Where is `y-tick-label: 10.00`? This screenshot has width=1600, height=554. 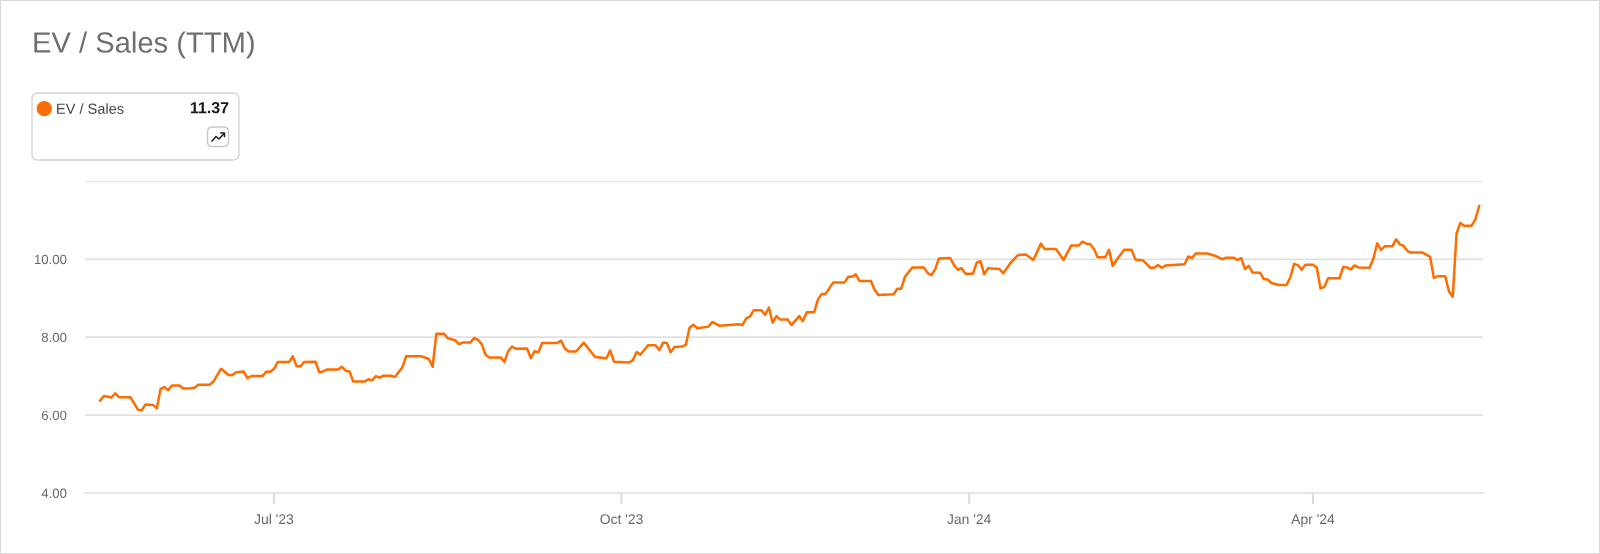
y-tick-label: 10.00 is located at coordinates (50, 259).